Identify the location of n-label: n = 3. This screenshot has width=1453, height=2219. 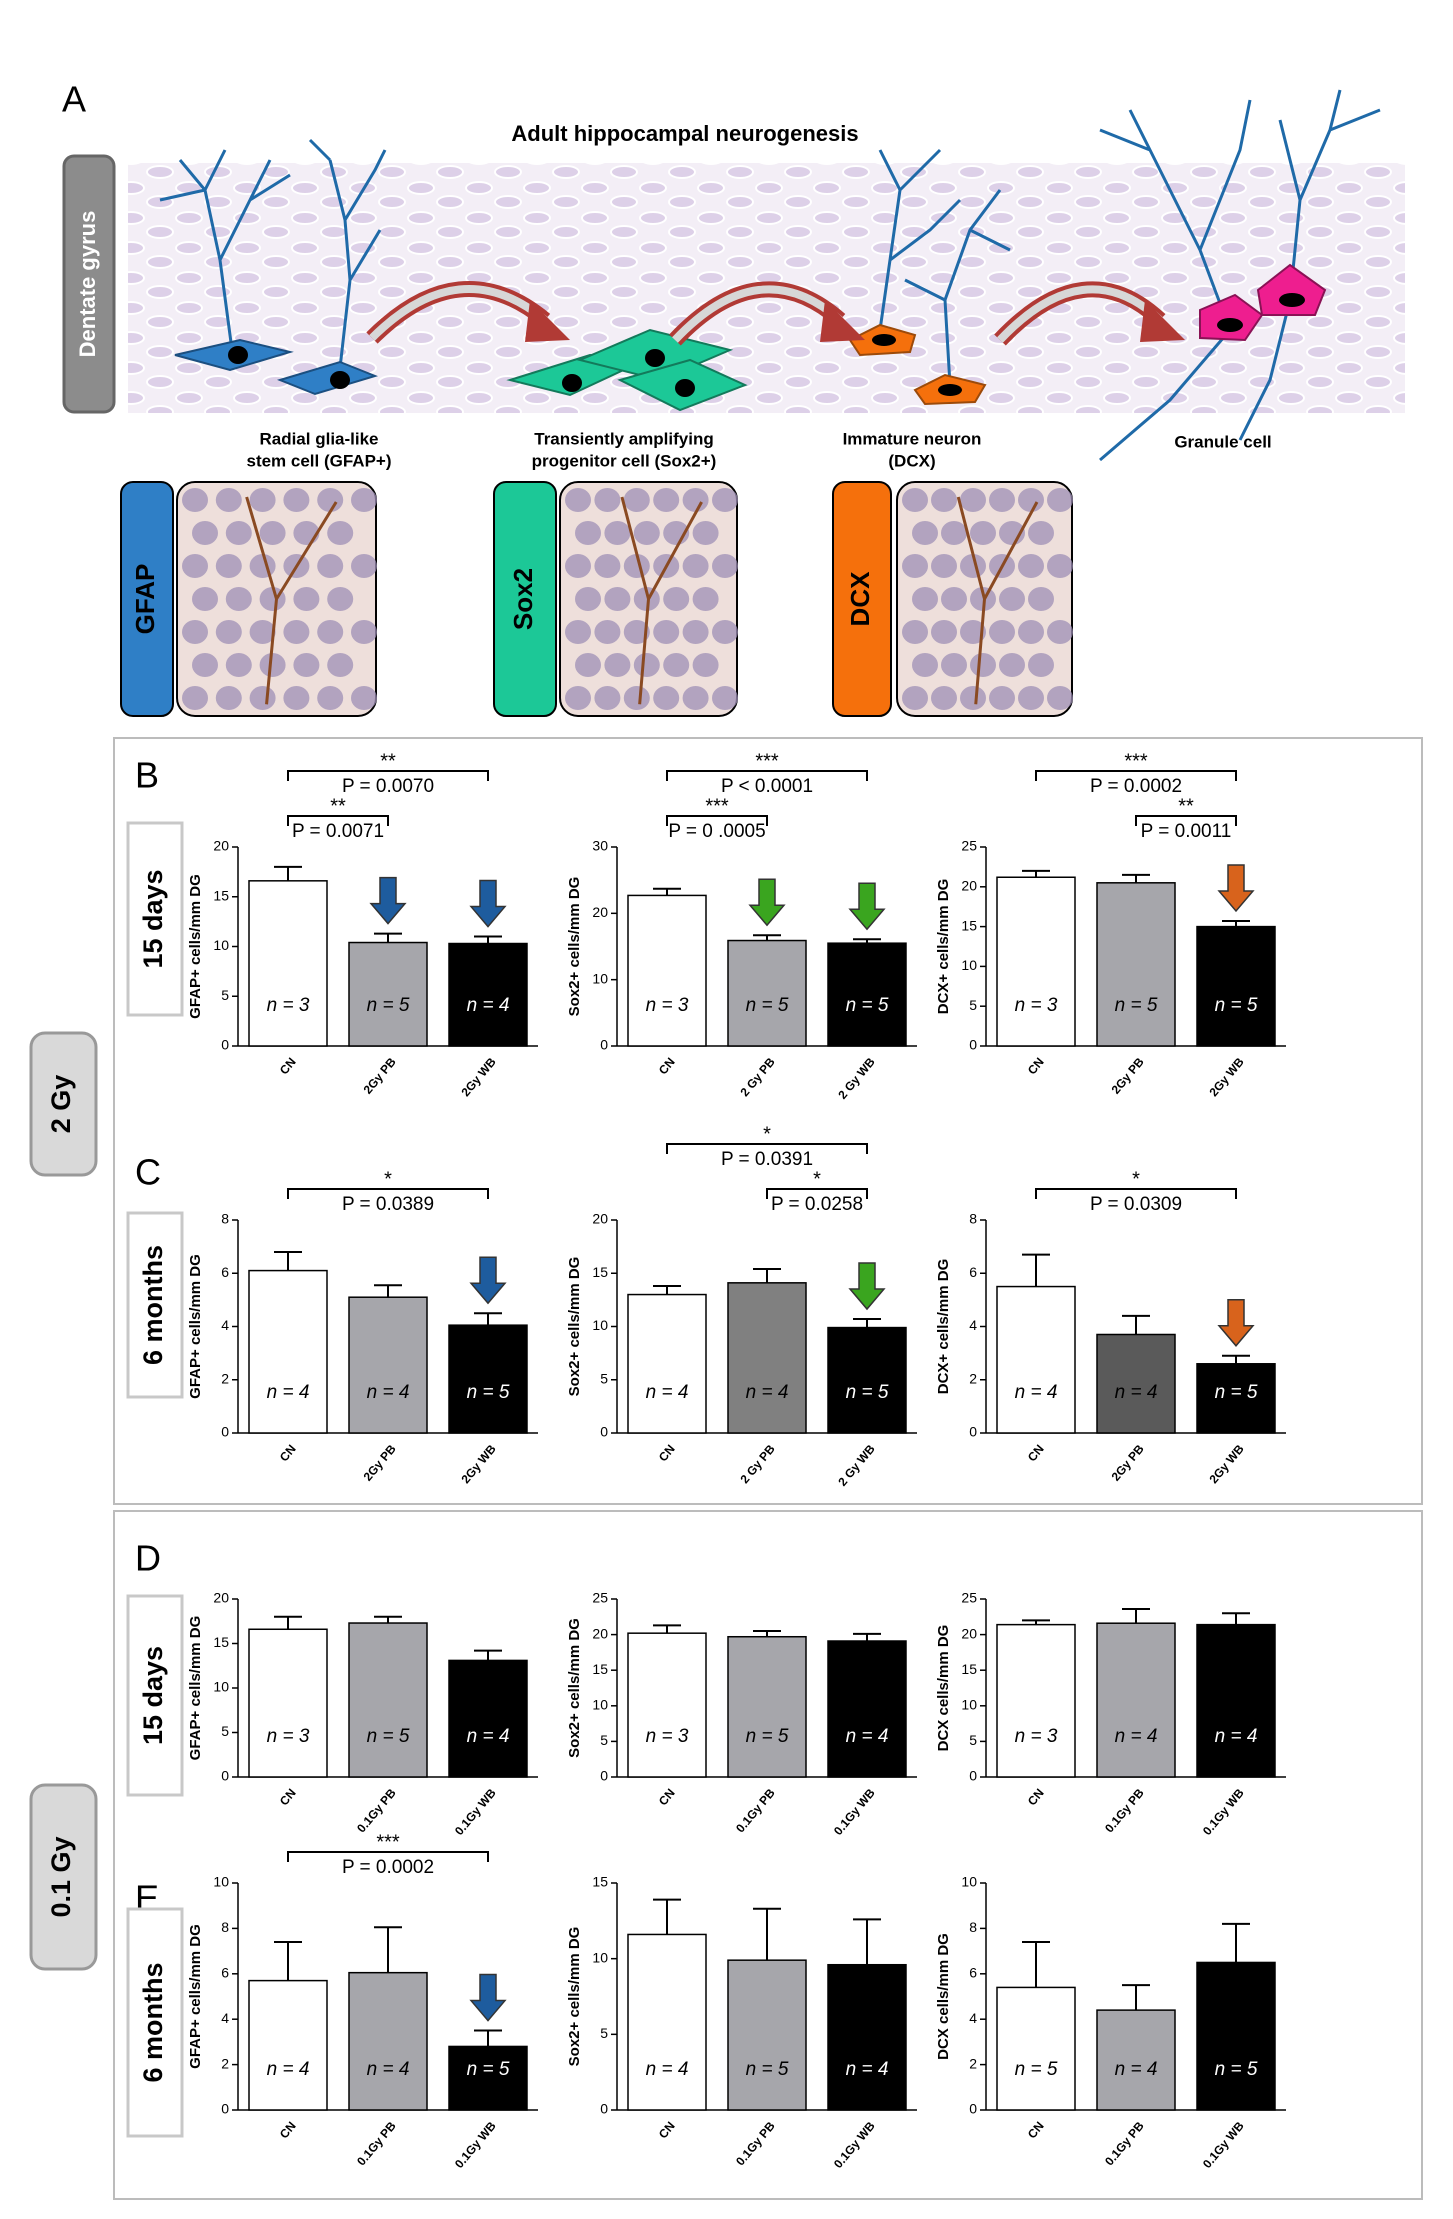
(288, 1736).